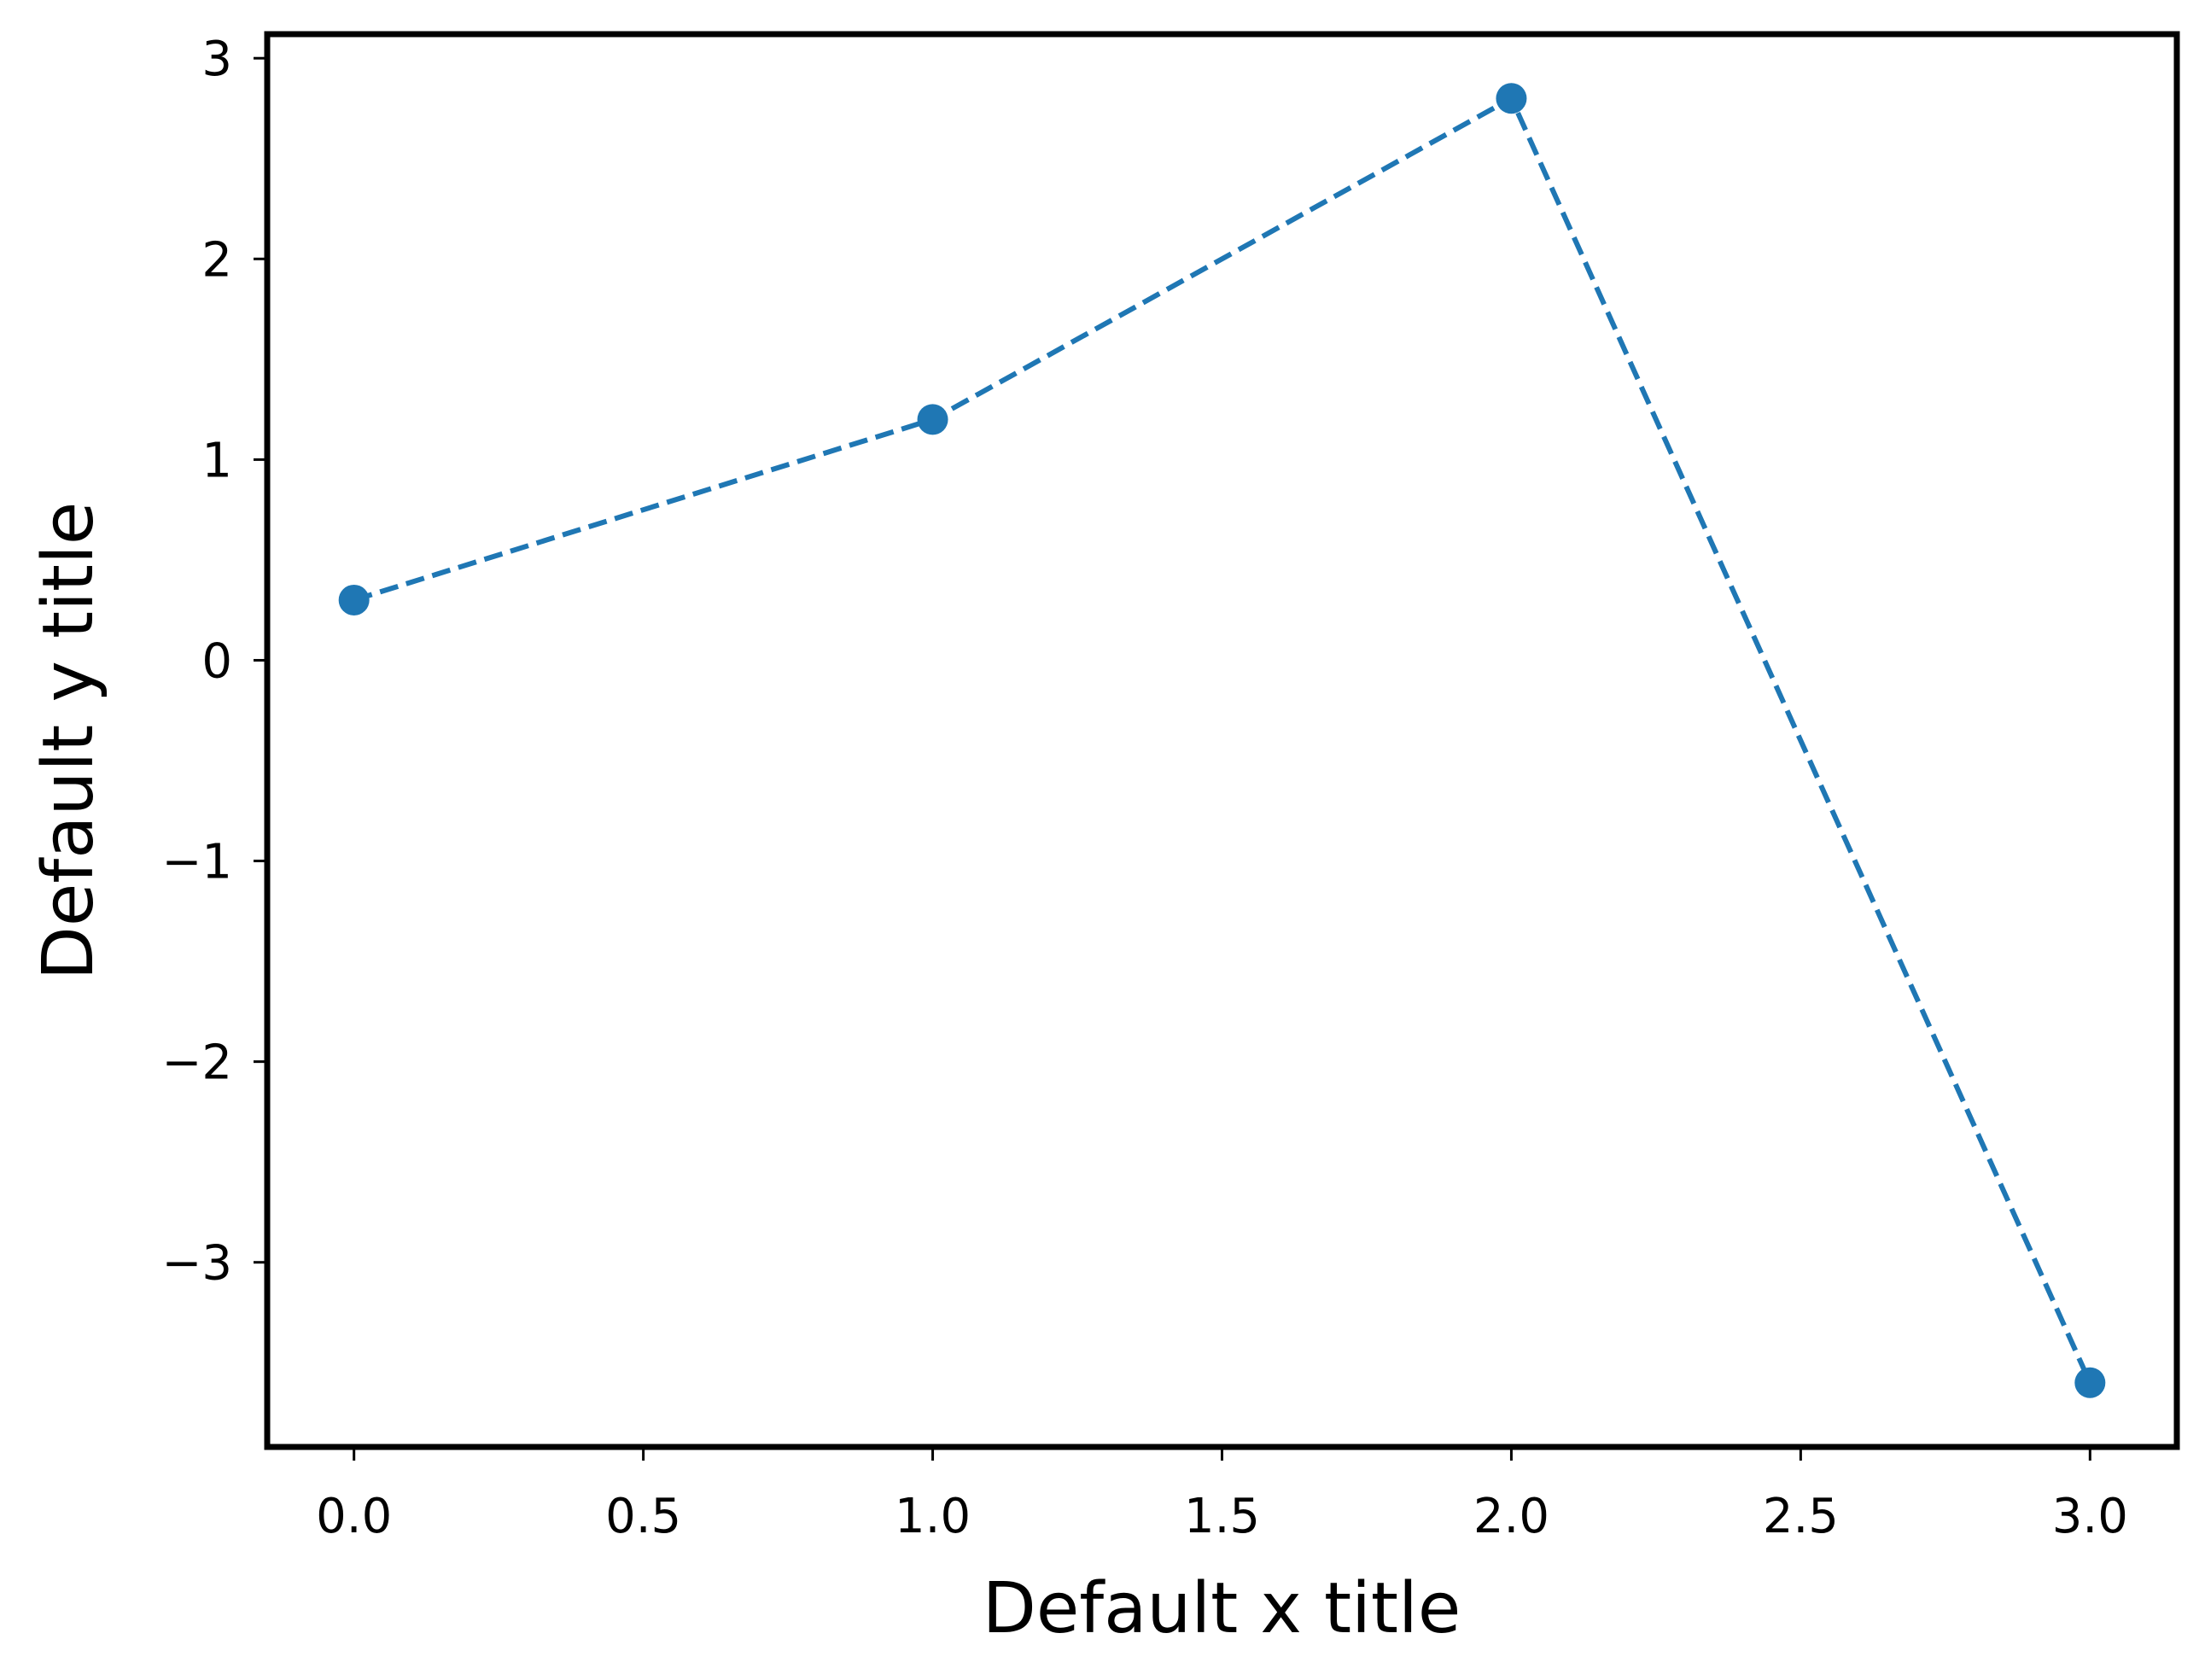 The height and width of the screenshot is (1680, 2205). I want to click on y-axis-title: Default y title, so click(68, 741).